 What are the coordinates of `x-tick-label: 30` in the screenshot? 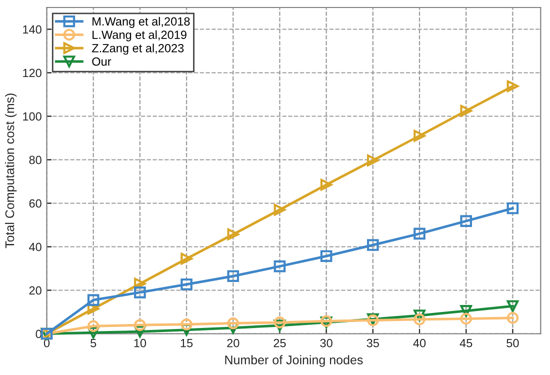 It's located at (326, 343).